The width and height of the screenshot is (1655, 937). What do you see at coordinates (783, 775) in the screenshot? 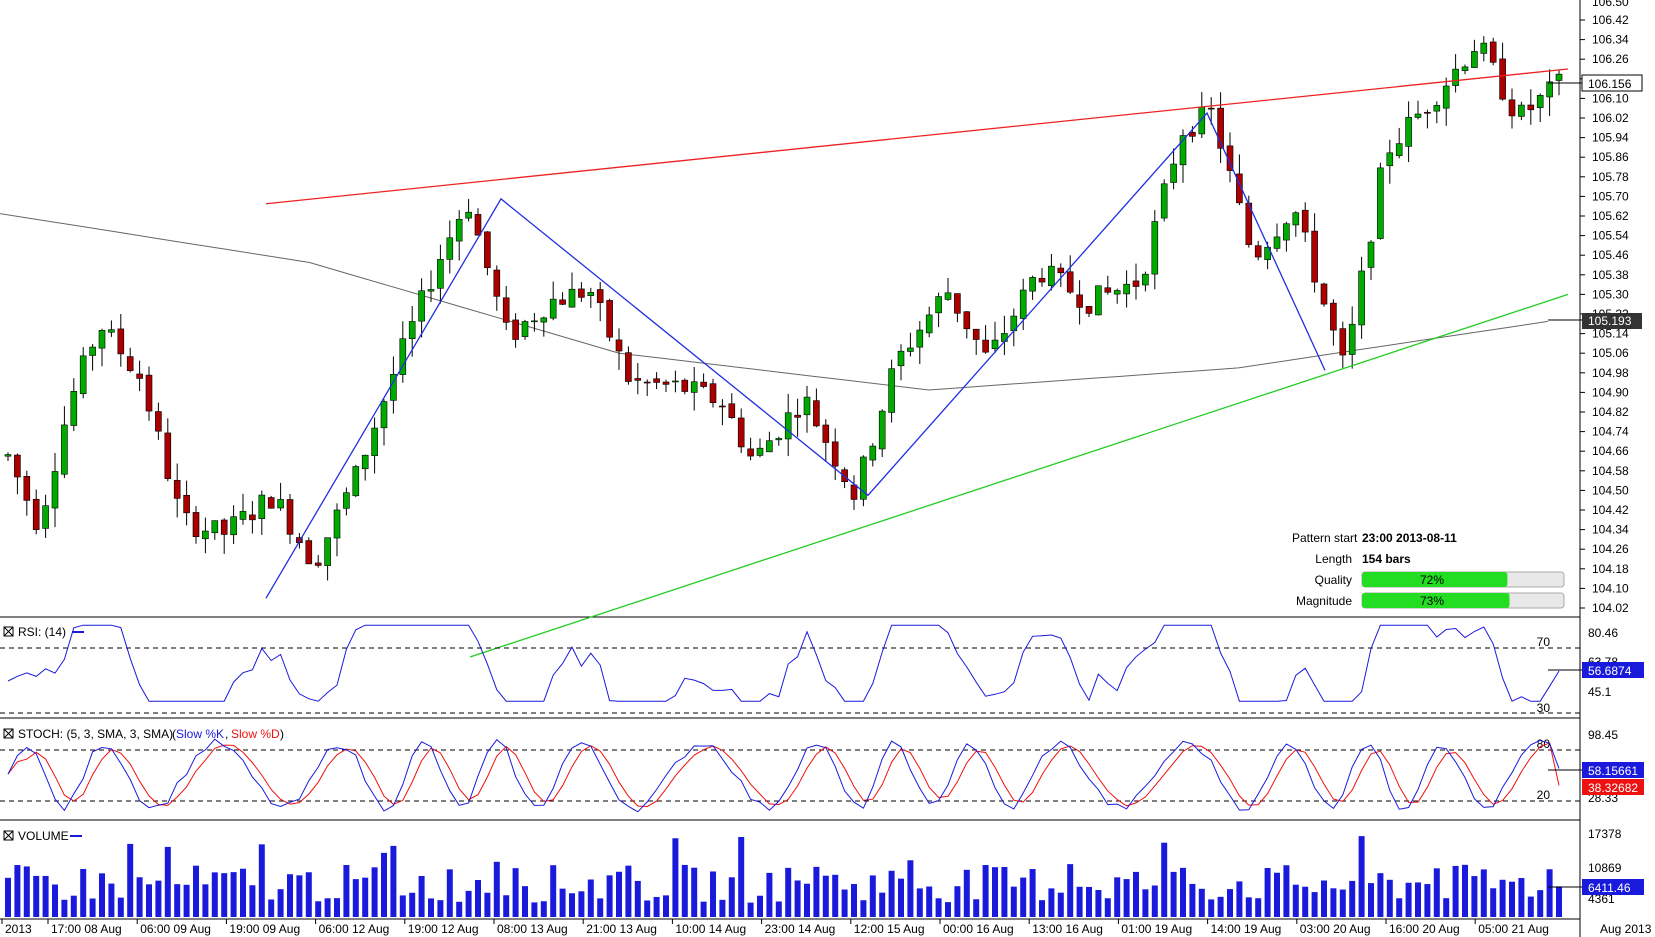
I see `stoch-k-line` at bounding box center [783, 775].